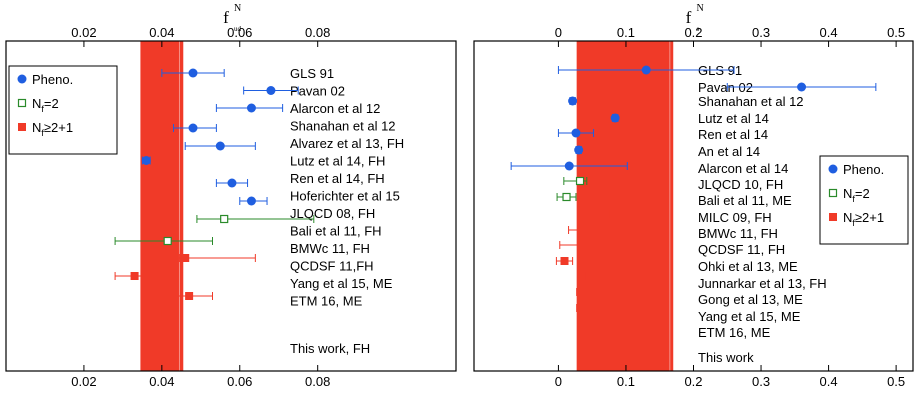  What do you see at coordinates (829, 32) in the screenshot?
I see `tick-label-top: 0.4` at bounding box center [829, 32].